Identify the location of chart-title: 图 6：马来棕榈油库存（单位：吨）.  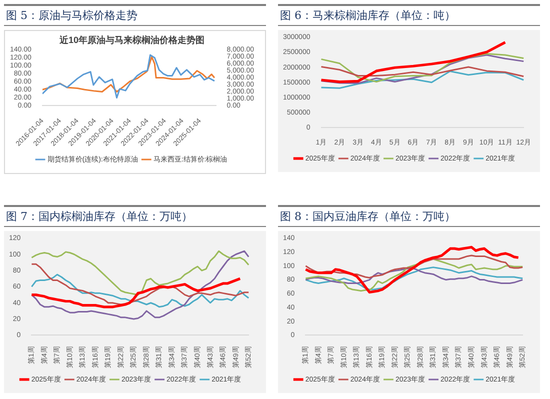
(409, 15).